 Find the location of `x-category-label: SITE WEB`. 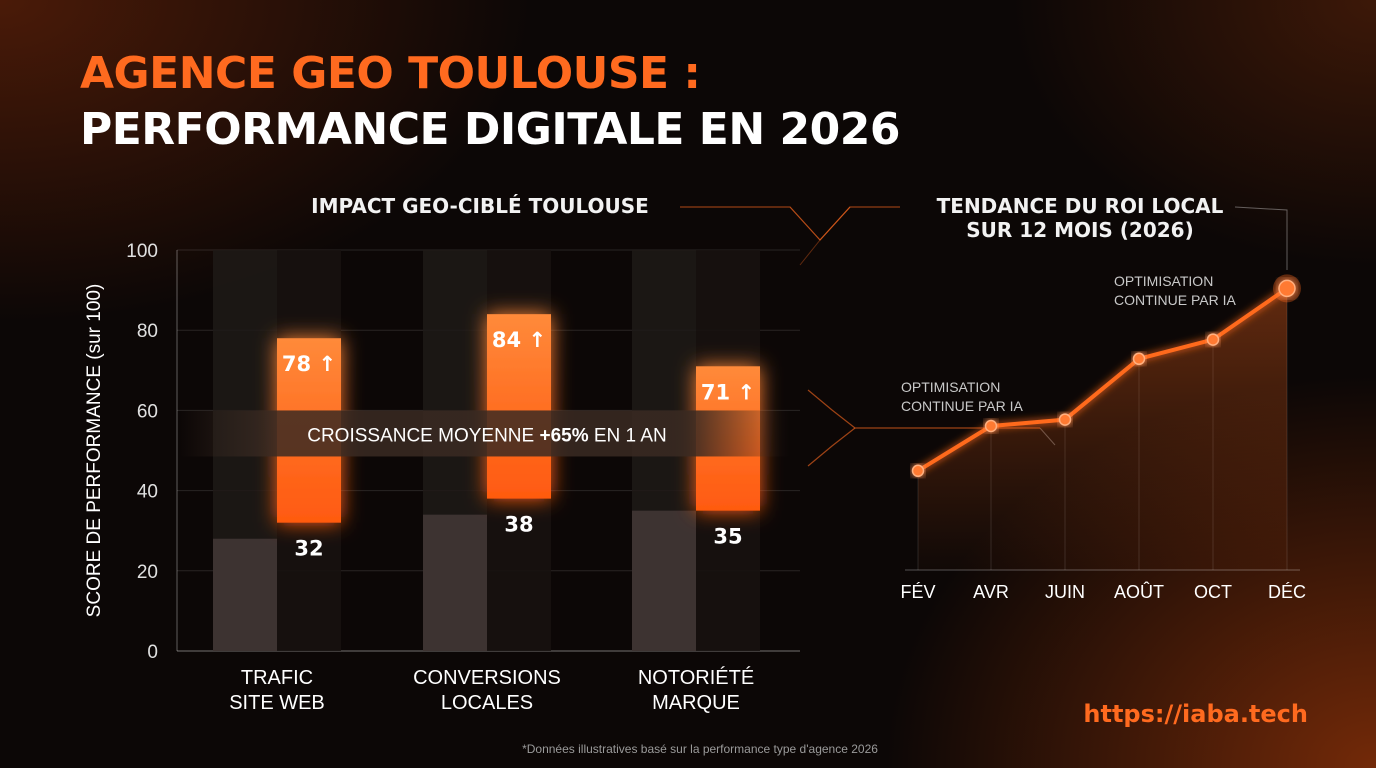

x-category-label: SITE WEB is located at coordinates (277, 703).